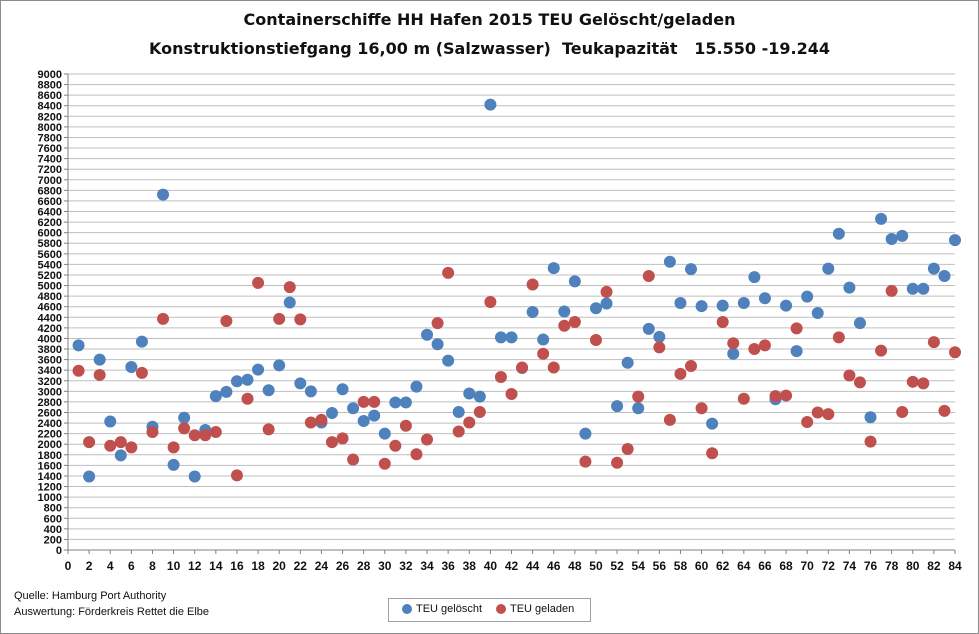 This screenshot has height=634, width=979. Describe the element at coordinates (89, 566) in the screenshot. I see `x-tick-label: 2` at that location.